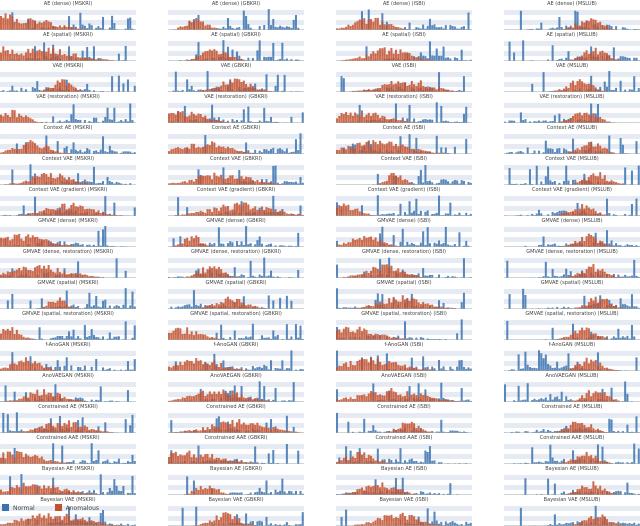 The image size is (640, 526). Describe the element at coordinates (68, 283) in the screenshot. I see `panel-title: GMVAE (spatial) (MSKRI)` at that location.